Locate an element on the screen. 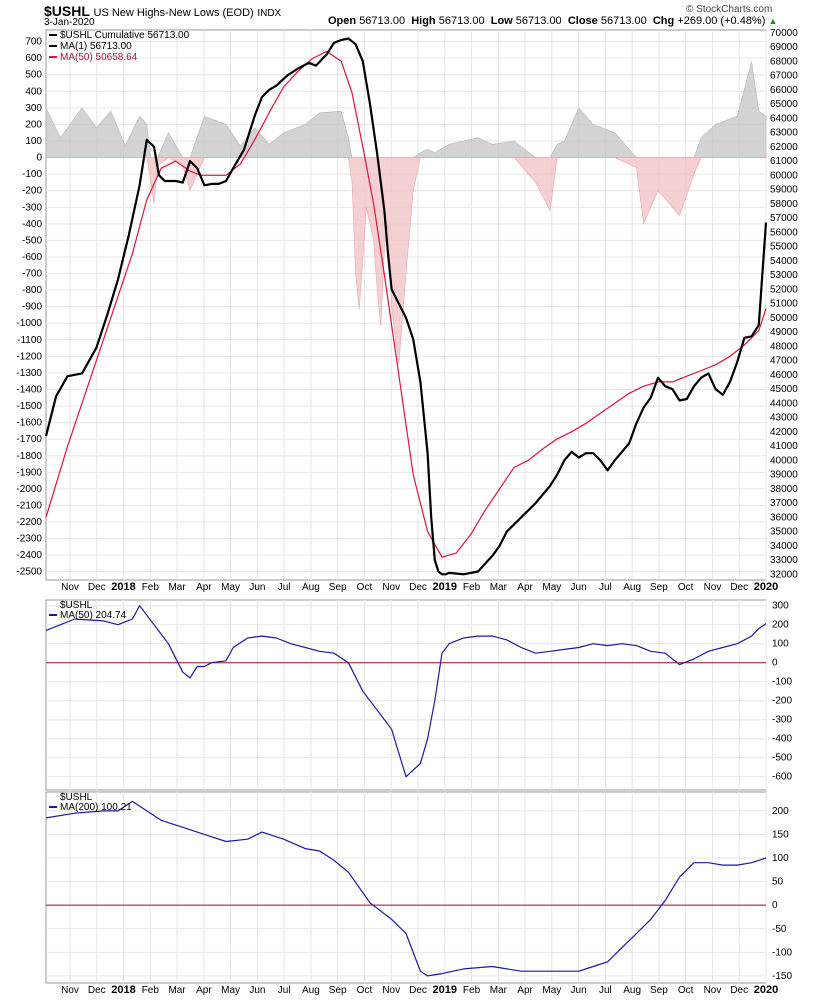  right-axis-tick: 43000 is located at coordinates (784, 418).